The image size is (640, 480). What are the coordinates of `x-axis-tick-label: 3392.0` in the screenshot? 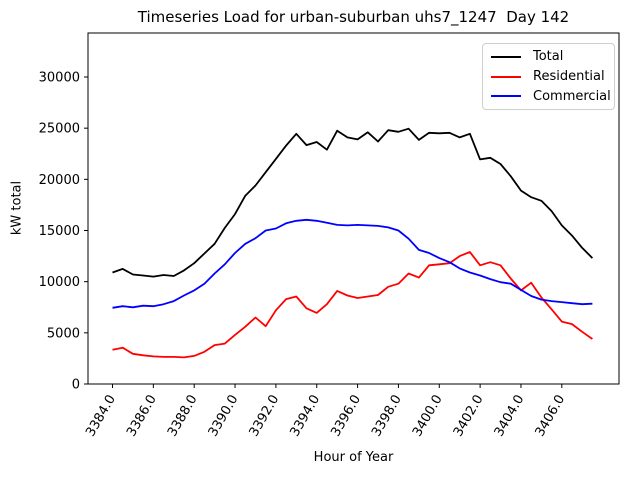 It's located at (265, 416).